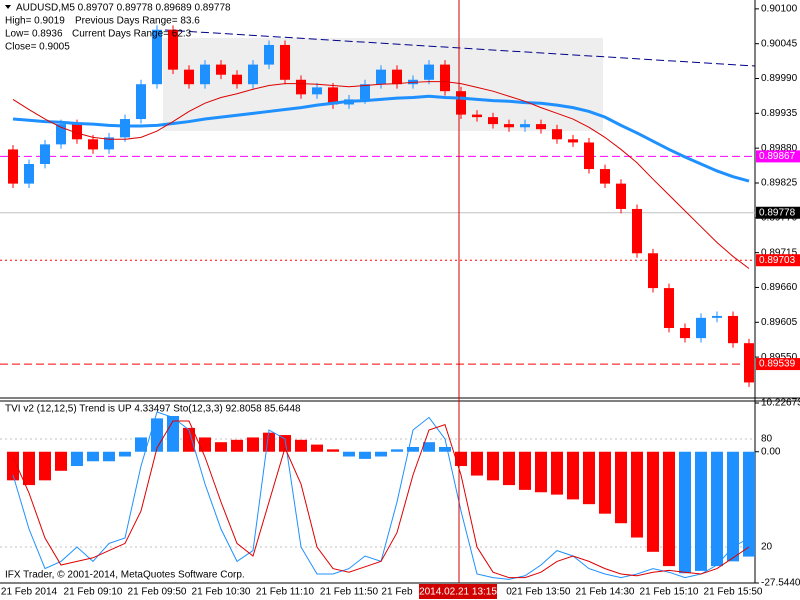  Describe the element at coordinates (779, 252) in the screenshot. I see `y-tick-label: 0.89715` at that location.